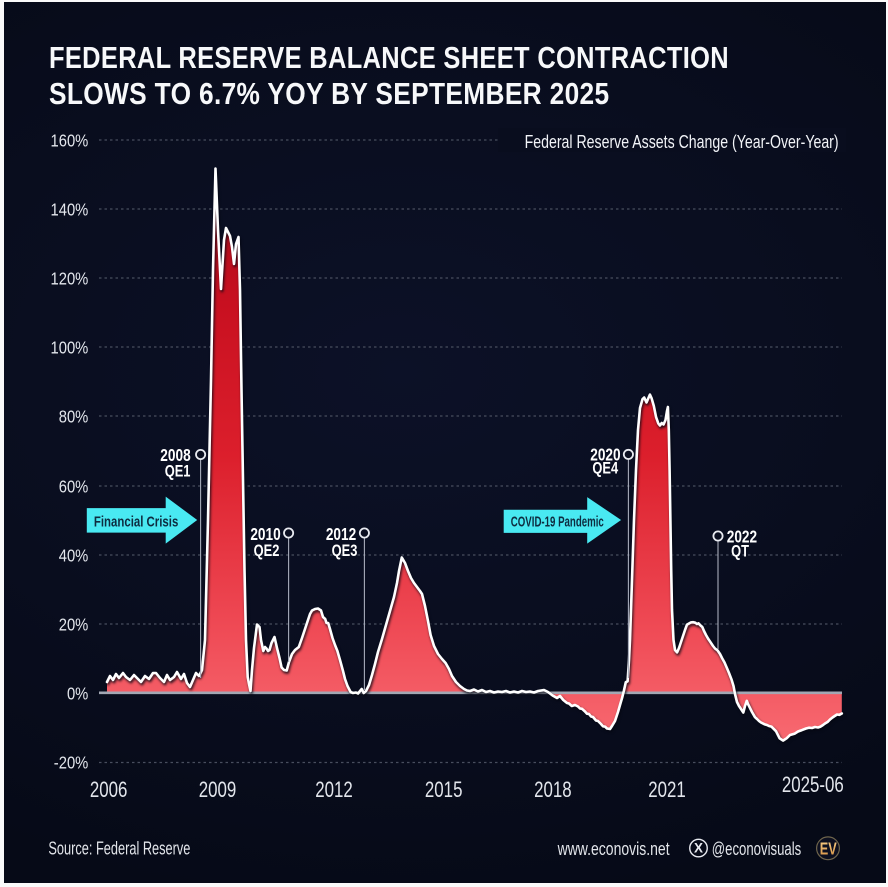  Describe the element at coordinates (136, 522) in the screenshot. I see `svg-text: Financial Crisis` at that location.